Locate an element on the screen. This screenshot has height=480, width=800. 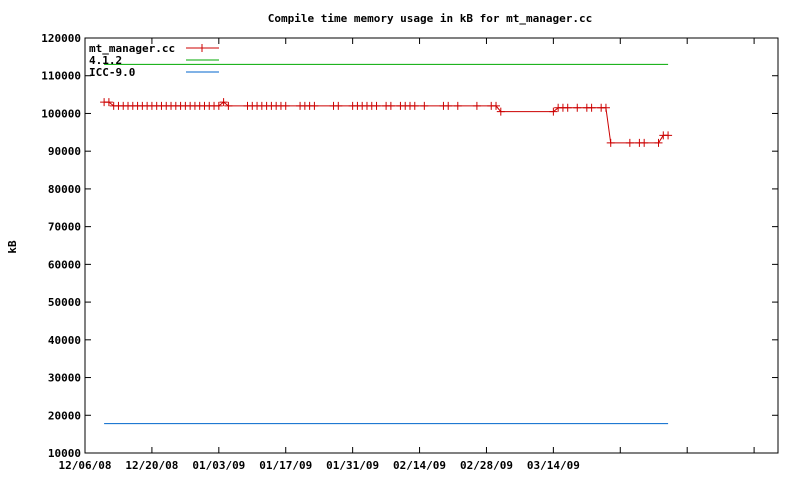
y-tick-label: 100000 is located at coordinates (61, 113).